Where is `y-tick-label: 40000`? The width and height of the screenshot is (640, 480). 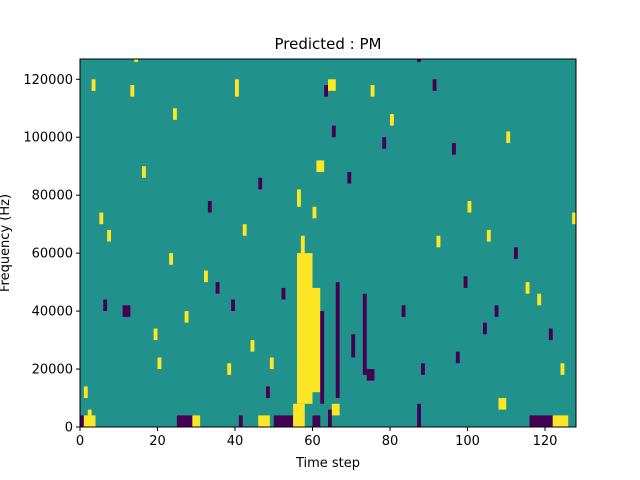
y-tick-label: 40000 is located at coordinates (52, 312).